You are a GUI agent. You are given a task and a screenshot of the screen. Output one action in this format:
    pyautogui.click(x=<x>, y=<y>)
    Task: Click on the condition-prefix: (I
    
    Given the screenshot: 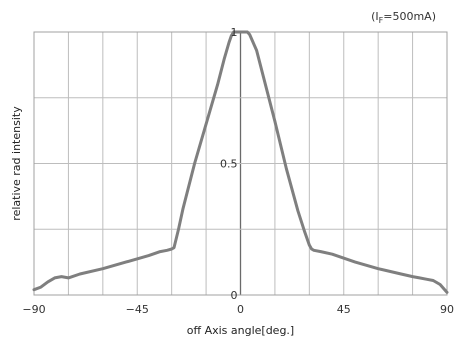 What is the action you would take?
    pyautogui.click(x=375, y=16)
    